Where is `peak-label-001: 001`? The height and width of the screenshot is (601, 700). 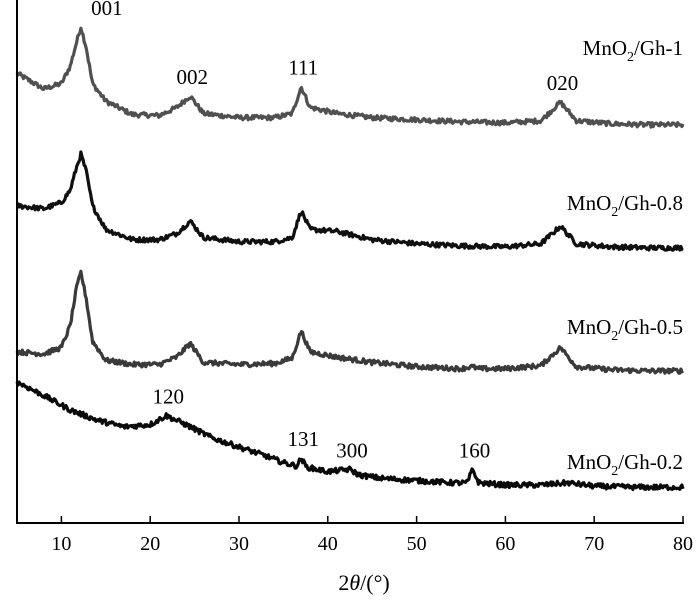
peak-label-001: 001 is located at coordinates (107, 10).